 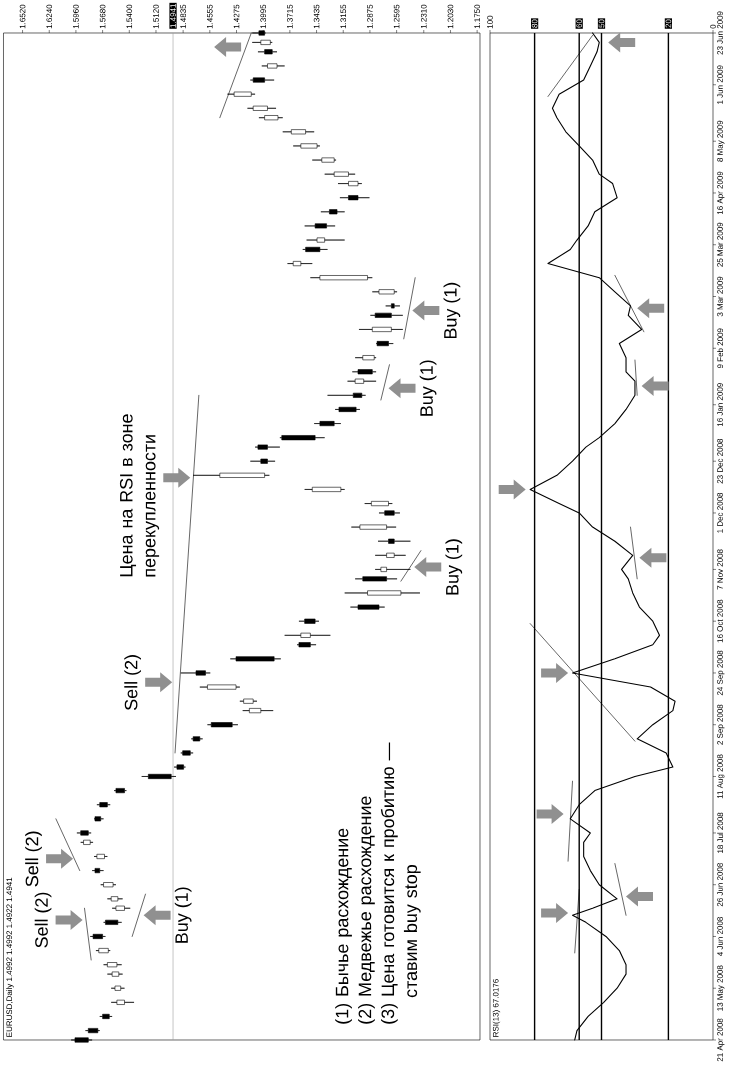 What do you see at coordinates (366, 910) in the screenshot?
I see `annotation: (2) Медвежье расхождение` at bounding box center [366, 910].